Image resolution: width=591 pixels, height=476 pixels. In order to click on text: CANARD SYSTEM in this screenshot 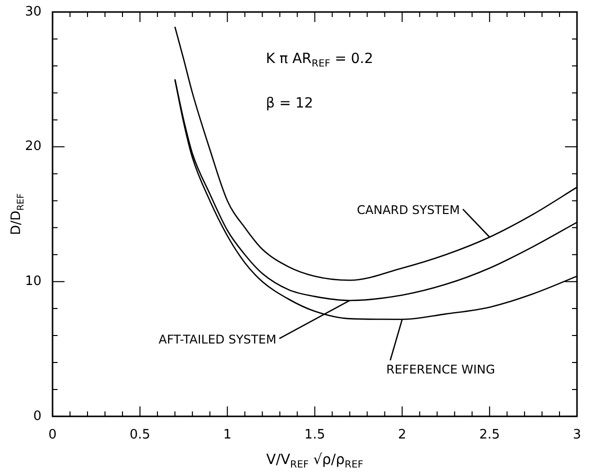, I will do `click(408, 210)`.